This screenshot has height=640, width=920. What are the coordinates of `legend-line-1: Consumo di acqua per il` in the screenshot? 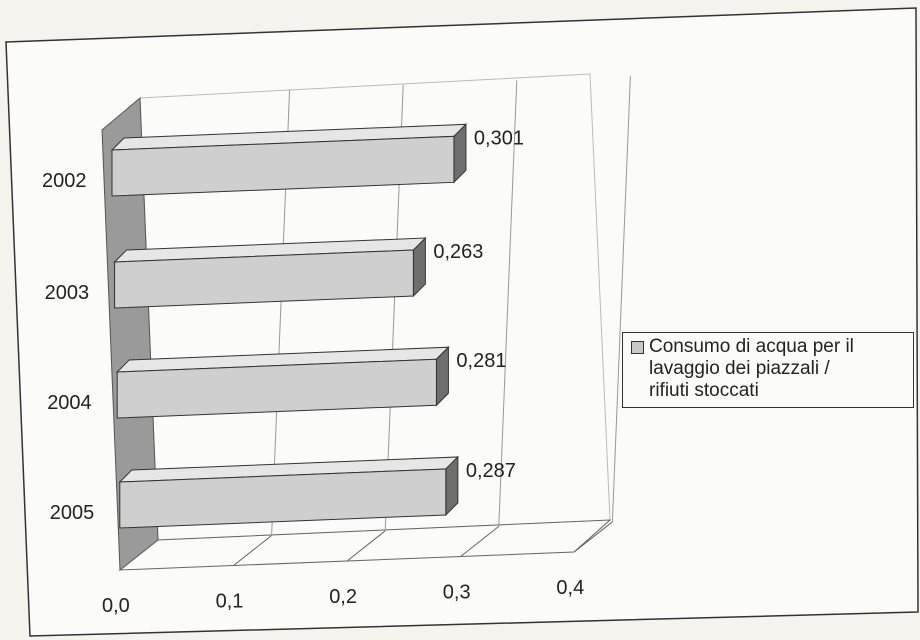 It's located at (751, 346).